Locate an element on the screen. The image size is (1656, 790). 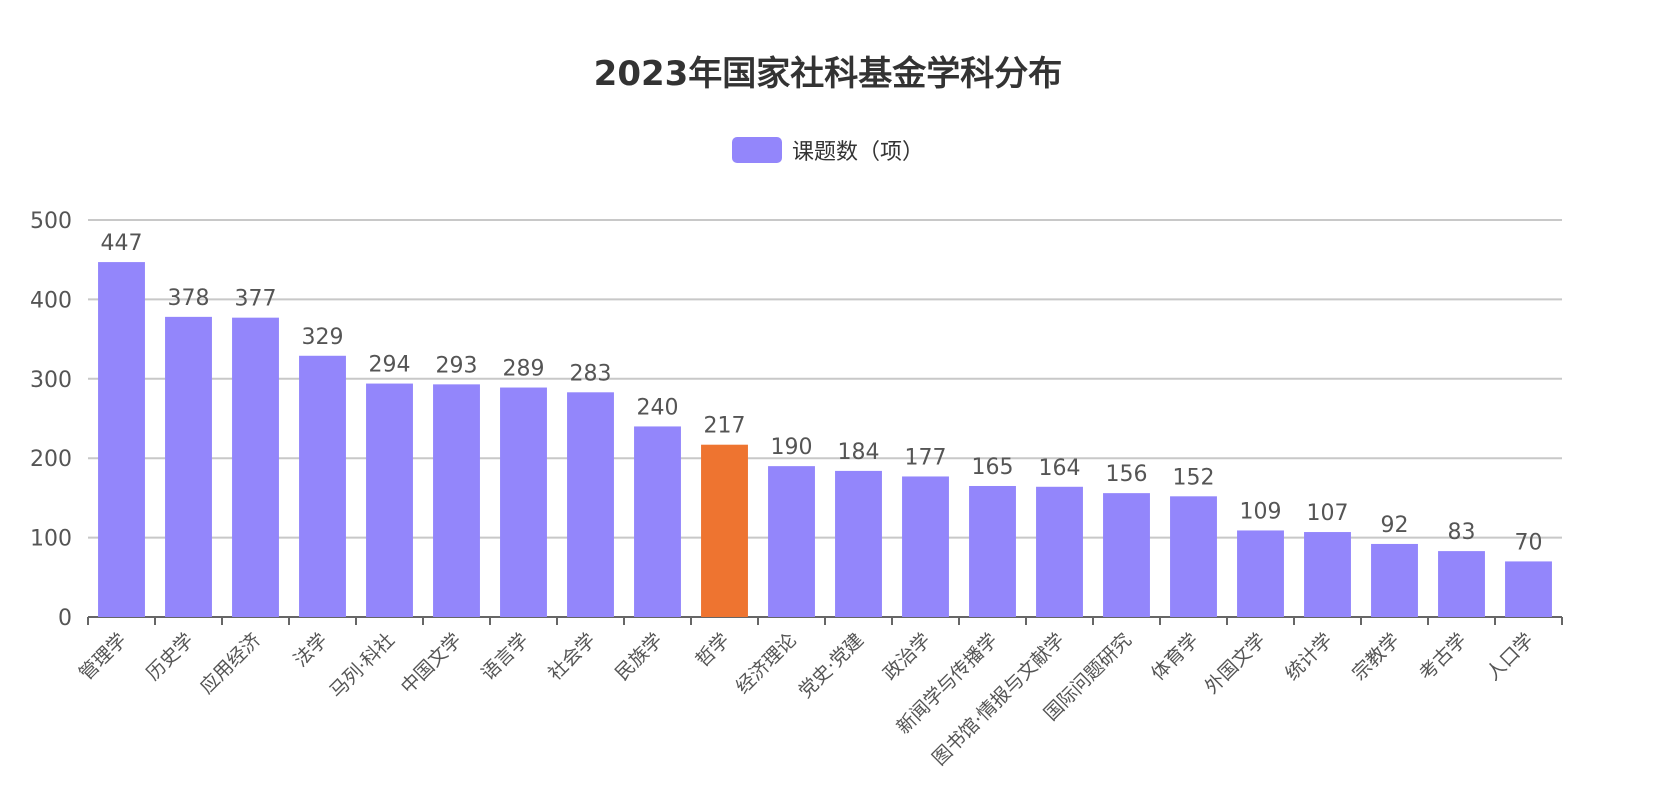
data-label: 289 is located at coordinates (524, 369).